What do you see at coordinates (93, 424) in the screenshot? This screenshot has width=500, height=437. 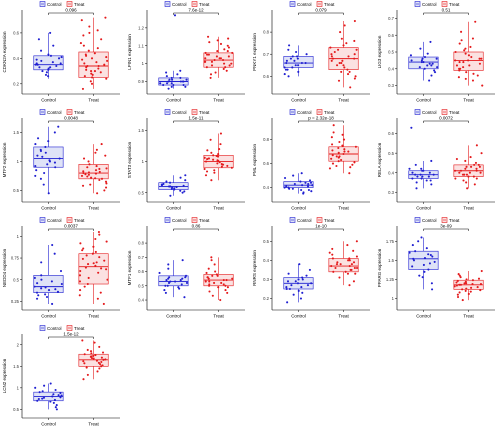 I see `x-tick-label: Treat` at bounding box center [93, 424].